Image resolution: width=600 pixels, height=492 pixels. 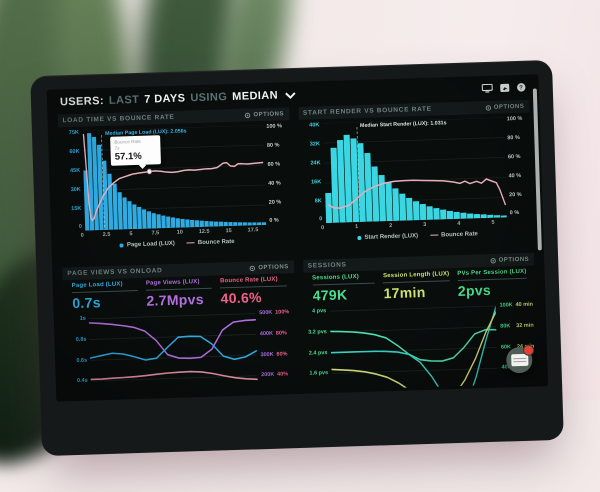 What do you see at coordinates (71, 172) in the screenshot?
I see `axis-tick: 45K` at bounding box center [71, 172].